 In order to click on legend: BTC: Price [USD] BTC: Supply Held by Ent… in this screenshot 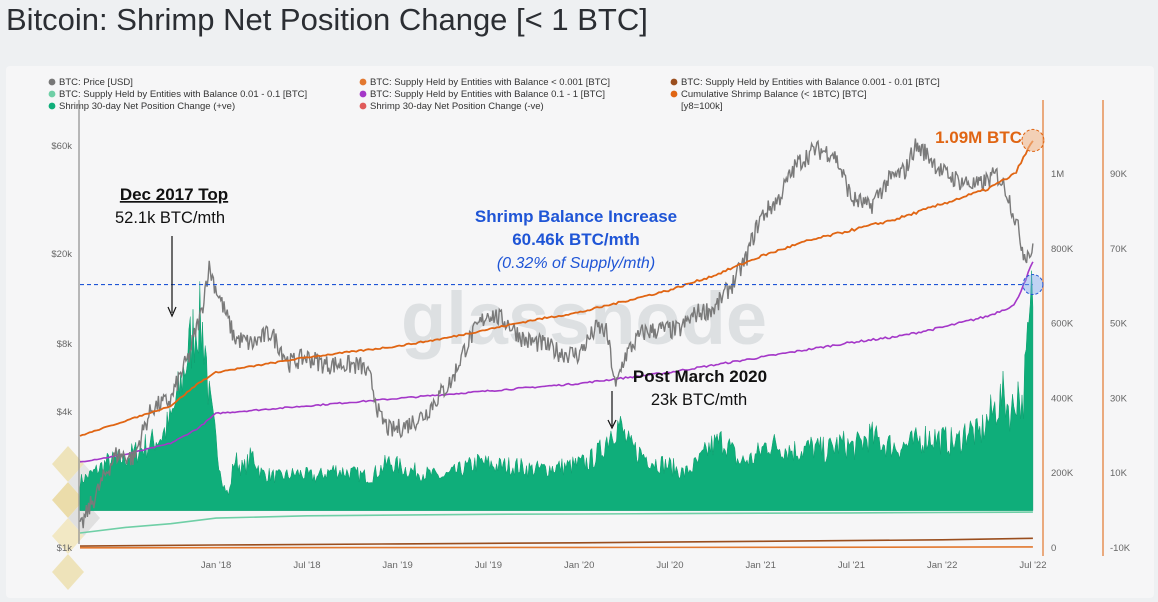, I will do `click(494, 94)`.